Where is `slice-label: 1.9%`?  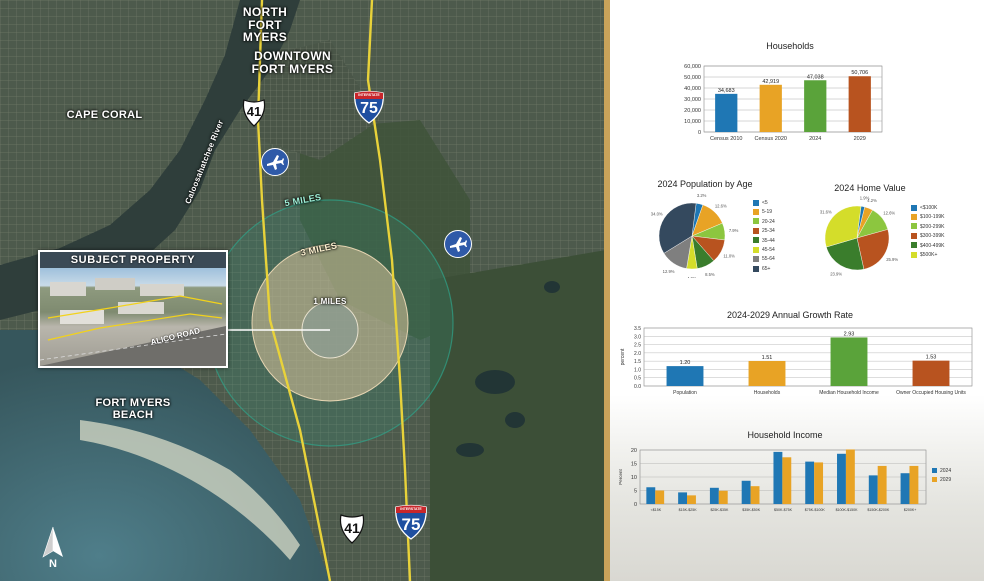 slice-label: 1.9% is located at coordinates (865, 198).